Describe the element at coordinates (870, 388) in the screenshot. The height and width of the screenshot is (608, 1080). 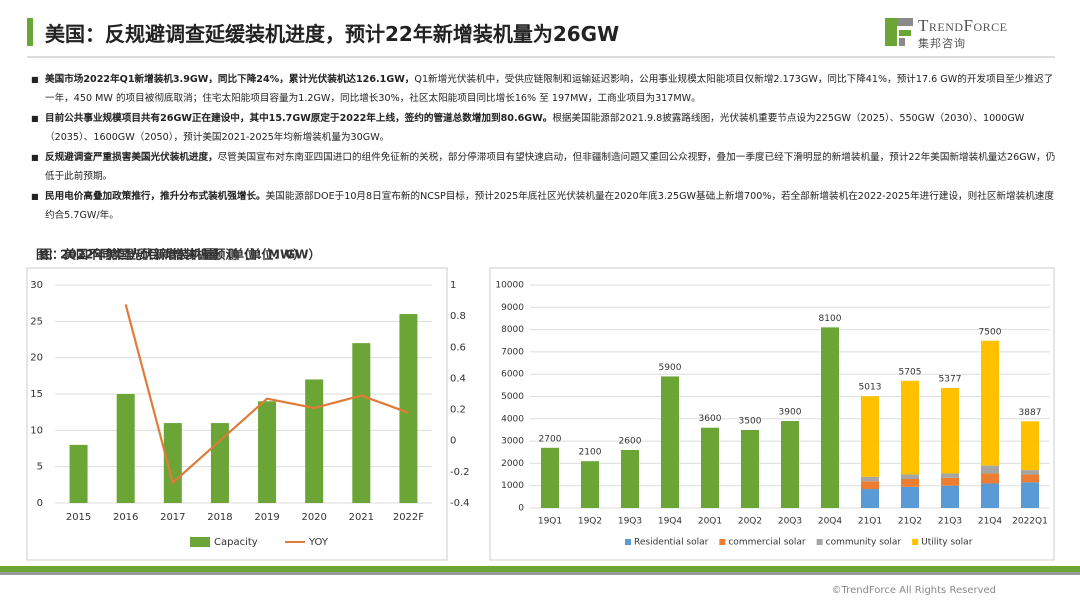
I see `value-label: 5013` at that location.